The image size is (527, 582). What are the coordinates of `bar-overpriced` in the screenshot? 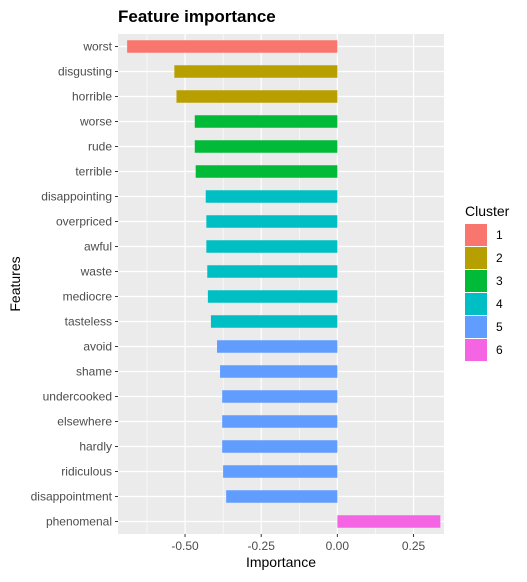 It's located at (272, 221).